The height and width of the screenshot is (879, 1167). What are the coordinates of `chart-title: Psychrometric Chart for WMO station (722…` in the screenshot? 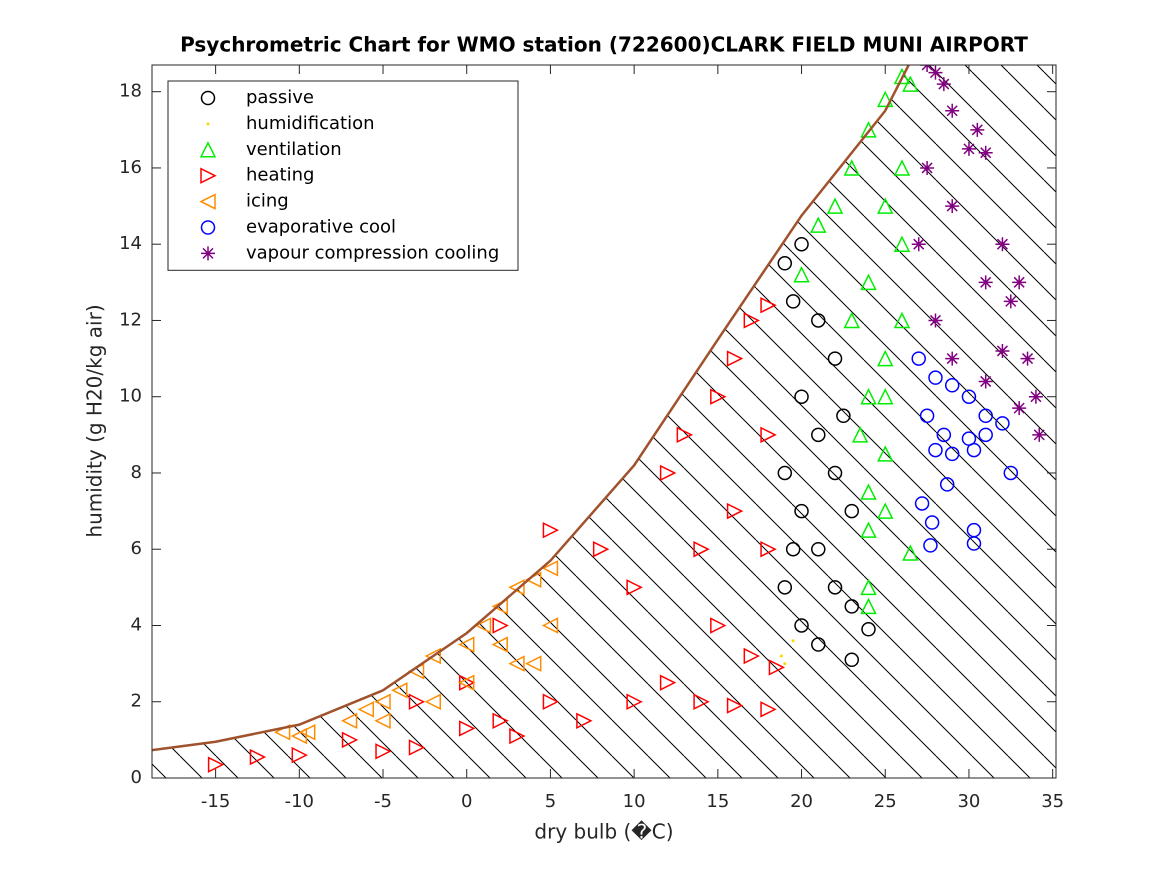 It's located at (604, 45).